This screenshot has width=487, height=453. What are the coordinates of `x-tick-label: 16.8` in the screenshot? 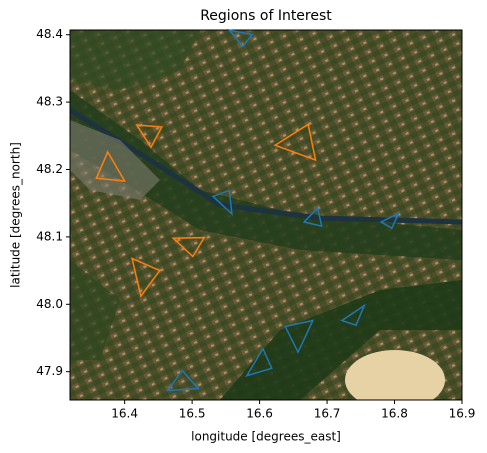 It's located at (394, 414).